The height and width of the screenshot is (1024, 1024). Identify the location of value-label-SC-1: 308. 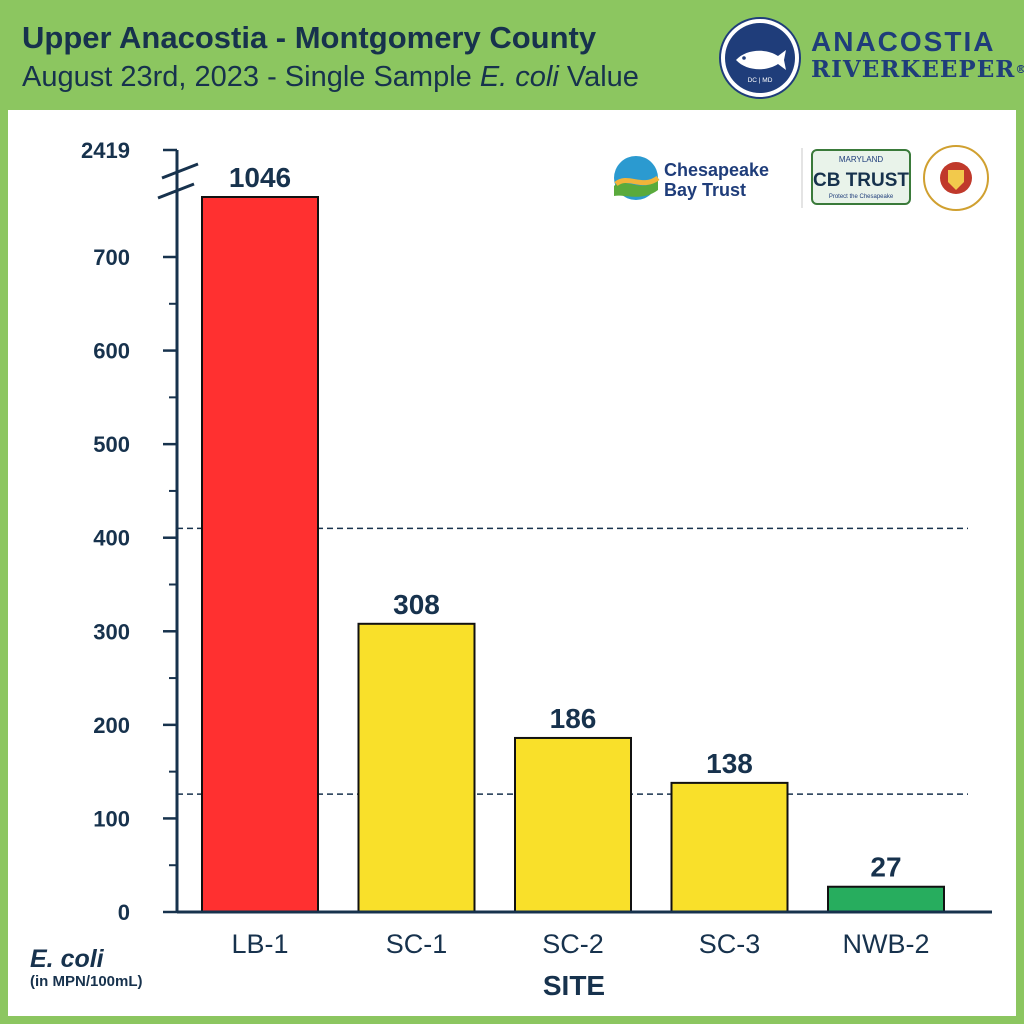
(416, 604).